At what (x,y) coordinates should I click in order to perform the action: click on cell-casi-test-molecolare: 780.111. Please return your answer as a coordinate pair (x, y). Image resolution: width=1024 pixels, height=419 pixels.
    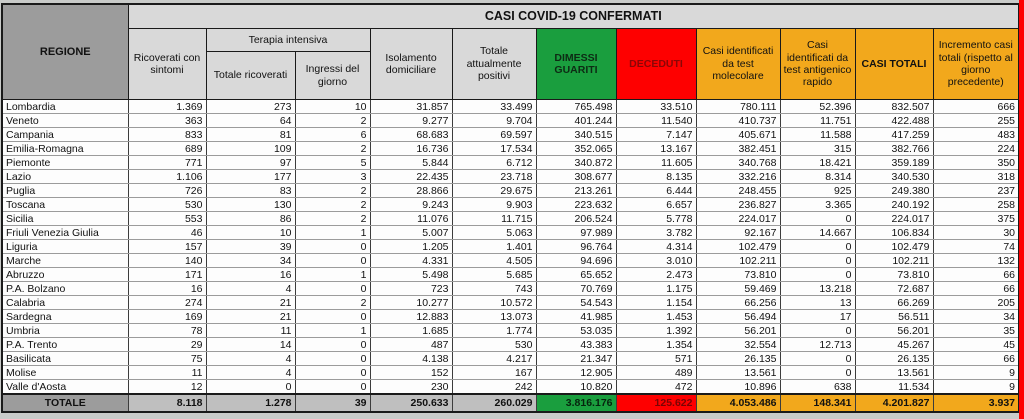
    Looking at the image, I should click on (738, 106).